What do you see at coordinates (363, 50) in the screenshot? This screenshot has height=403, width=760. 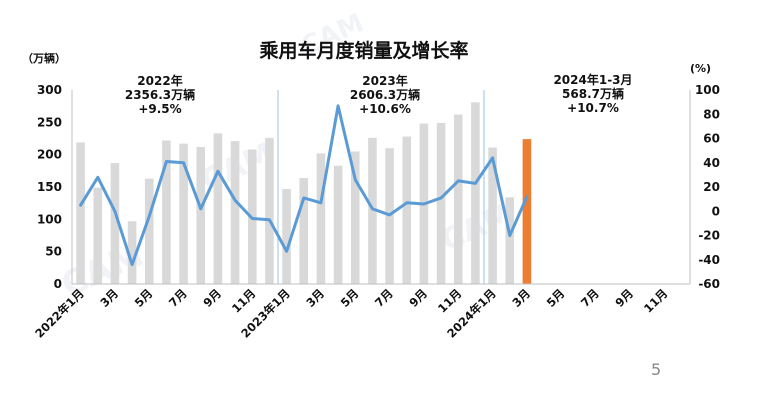 I see `chart-title: 乘用车月度销量及增长率` at bounding box center [363, 50].